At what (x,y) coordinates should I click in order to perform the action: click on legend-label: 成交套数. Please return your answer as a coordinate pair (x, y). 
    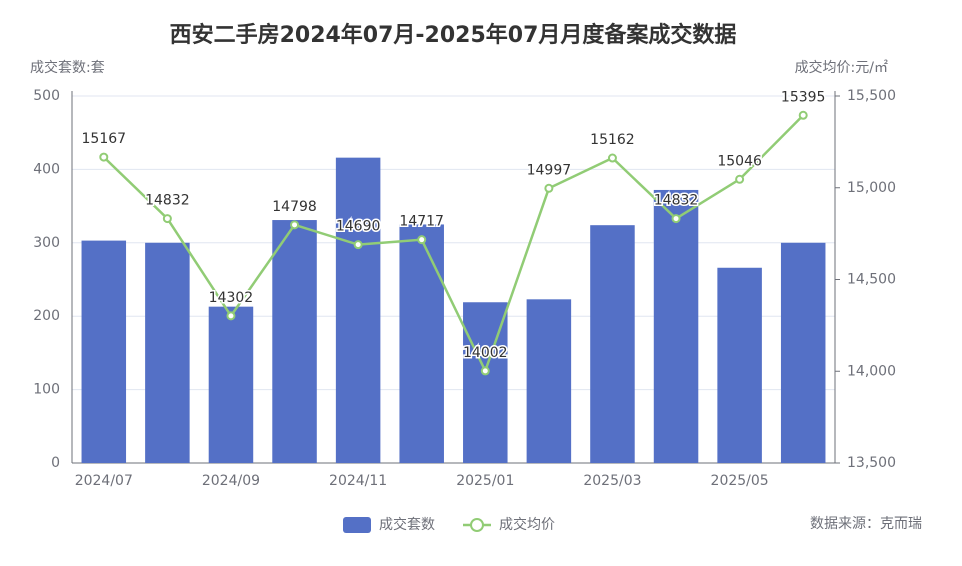
    Looking at the image, I should click on (407, 524).